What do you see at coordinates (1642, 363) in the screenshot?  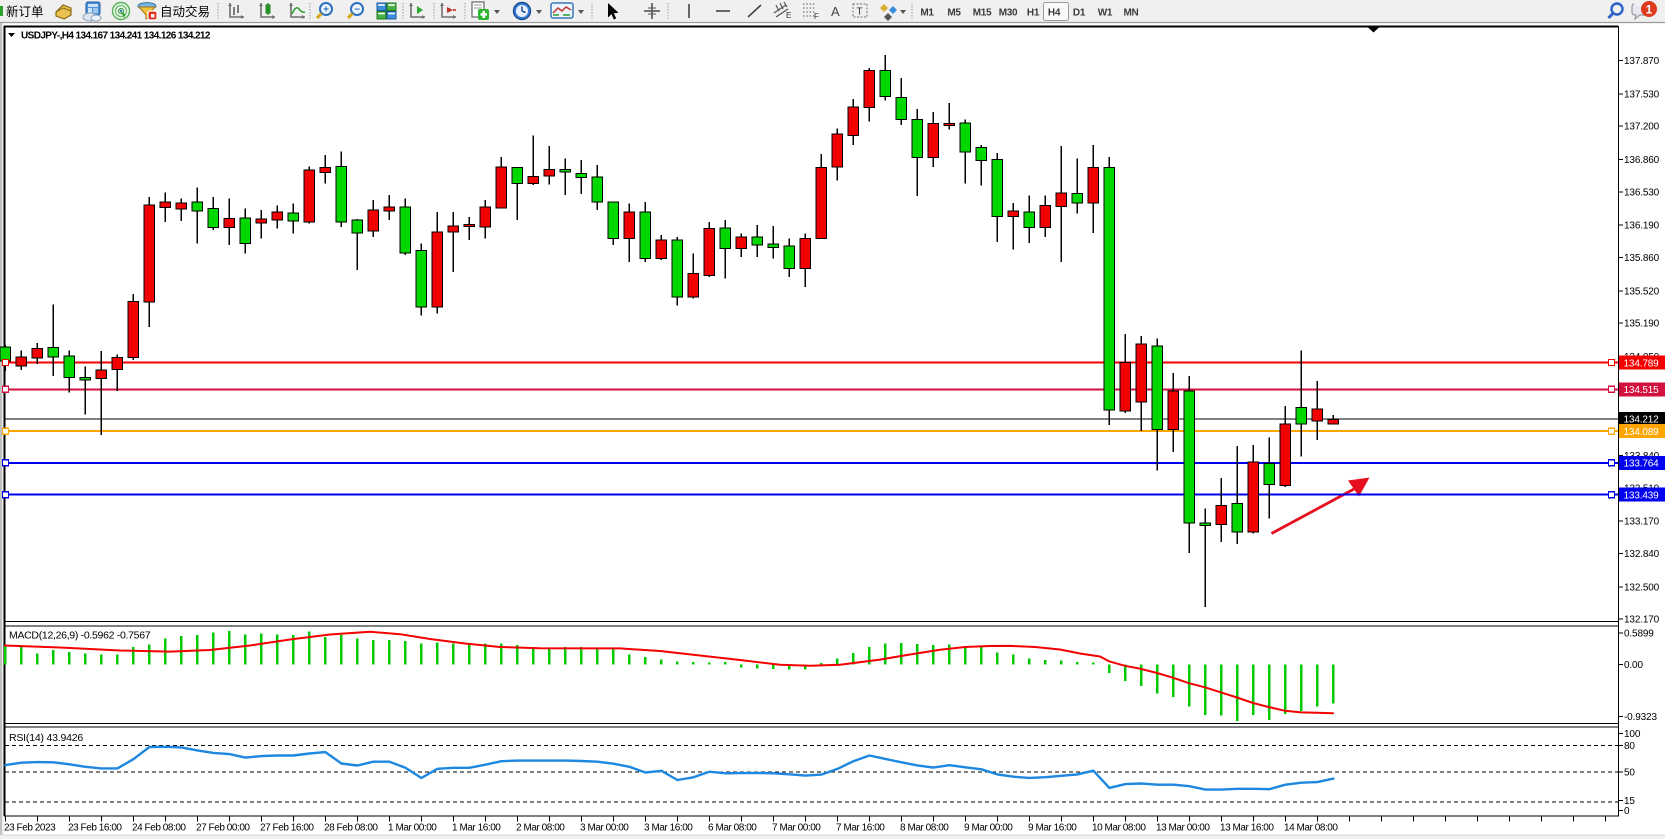 I see `svg-text: 134.789` at bounding box center [1642, 363].